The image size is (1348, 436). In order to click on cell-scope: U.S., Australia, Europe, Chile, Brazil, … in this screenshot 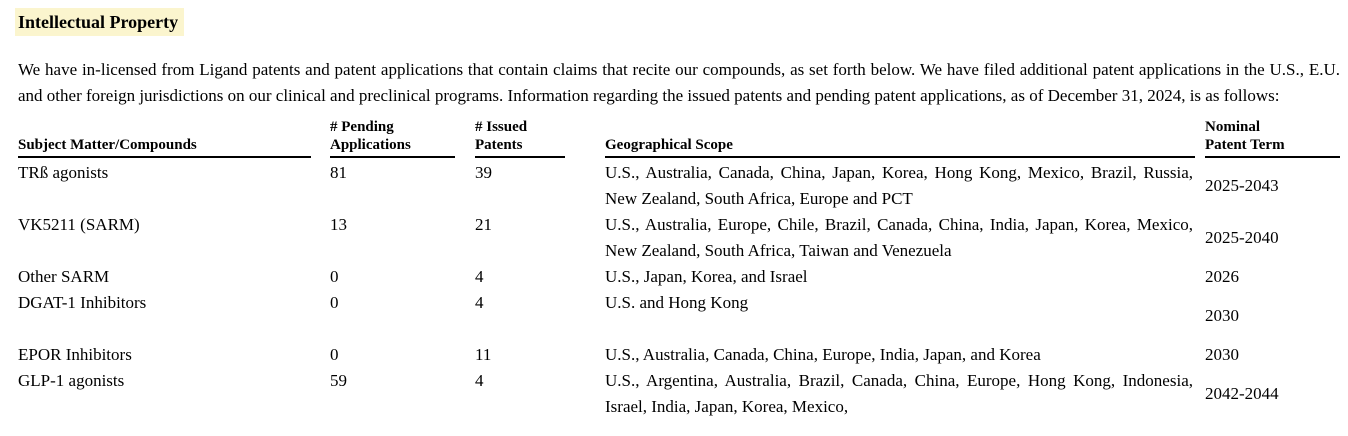, I will do `click(905, 238)`.